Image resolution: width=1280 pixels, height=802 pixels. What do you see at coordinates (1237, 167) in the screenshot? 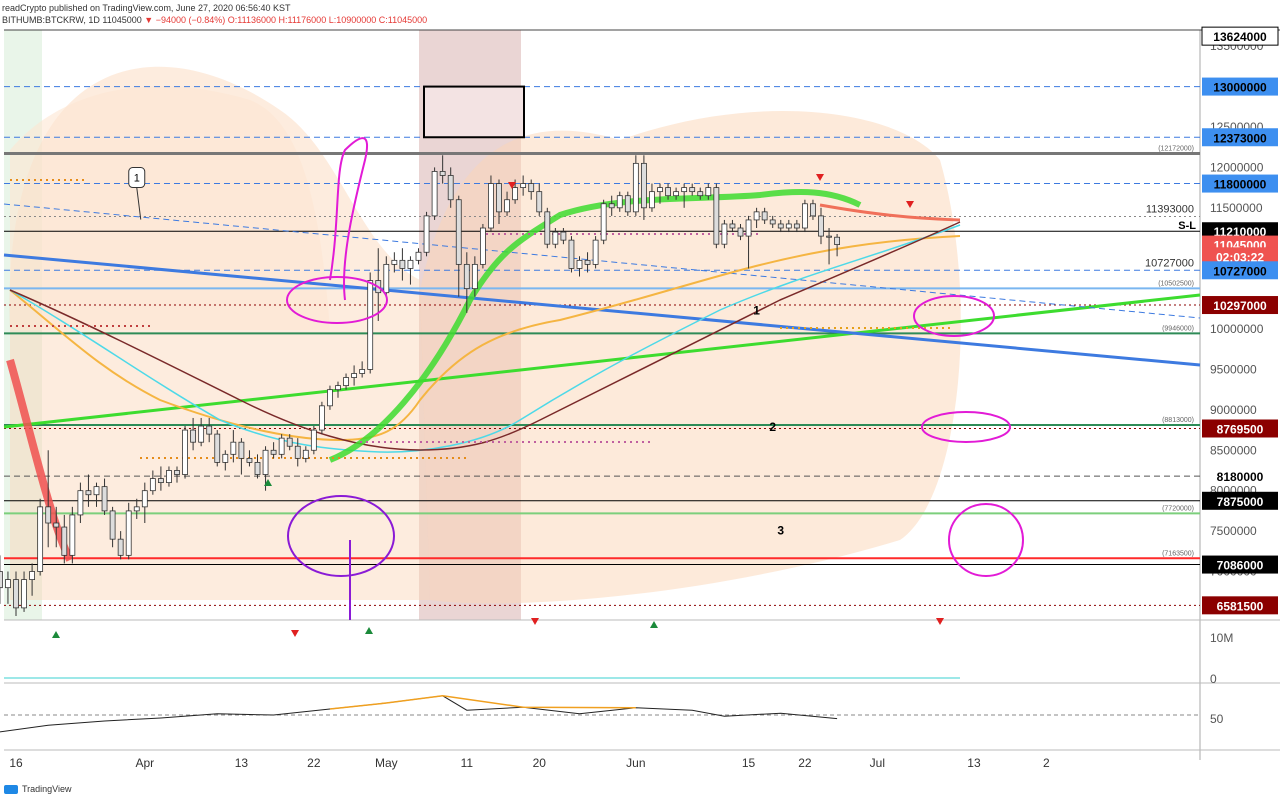
I see `y-tick-label: 12000000` at bounding box center [1237, 167].